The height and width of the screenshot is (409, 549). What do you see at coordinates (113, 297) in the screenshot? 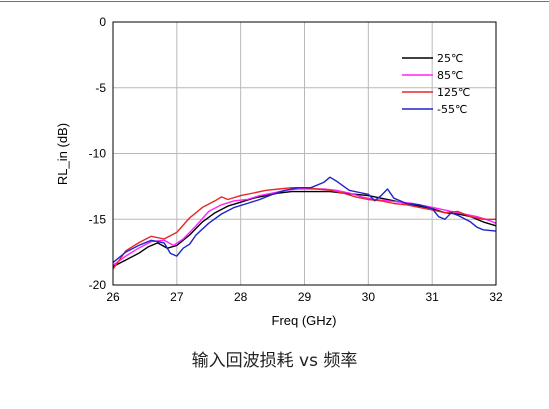
I see `x-tick-label: 26` at bounding box center [113, 297].